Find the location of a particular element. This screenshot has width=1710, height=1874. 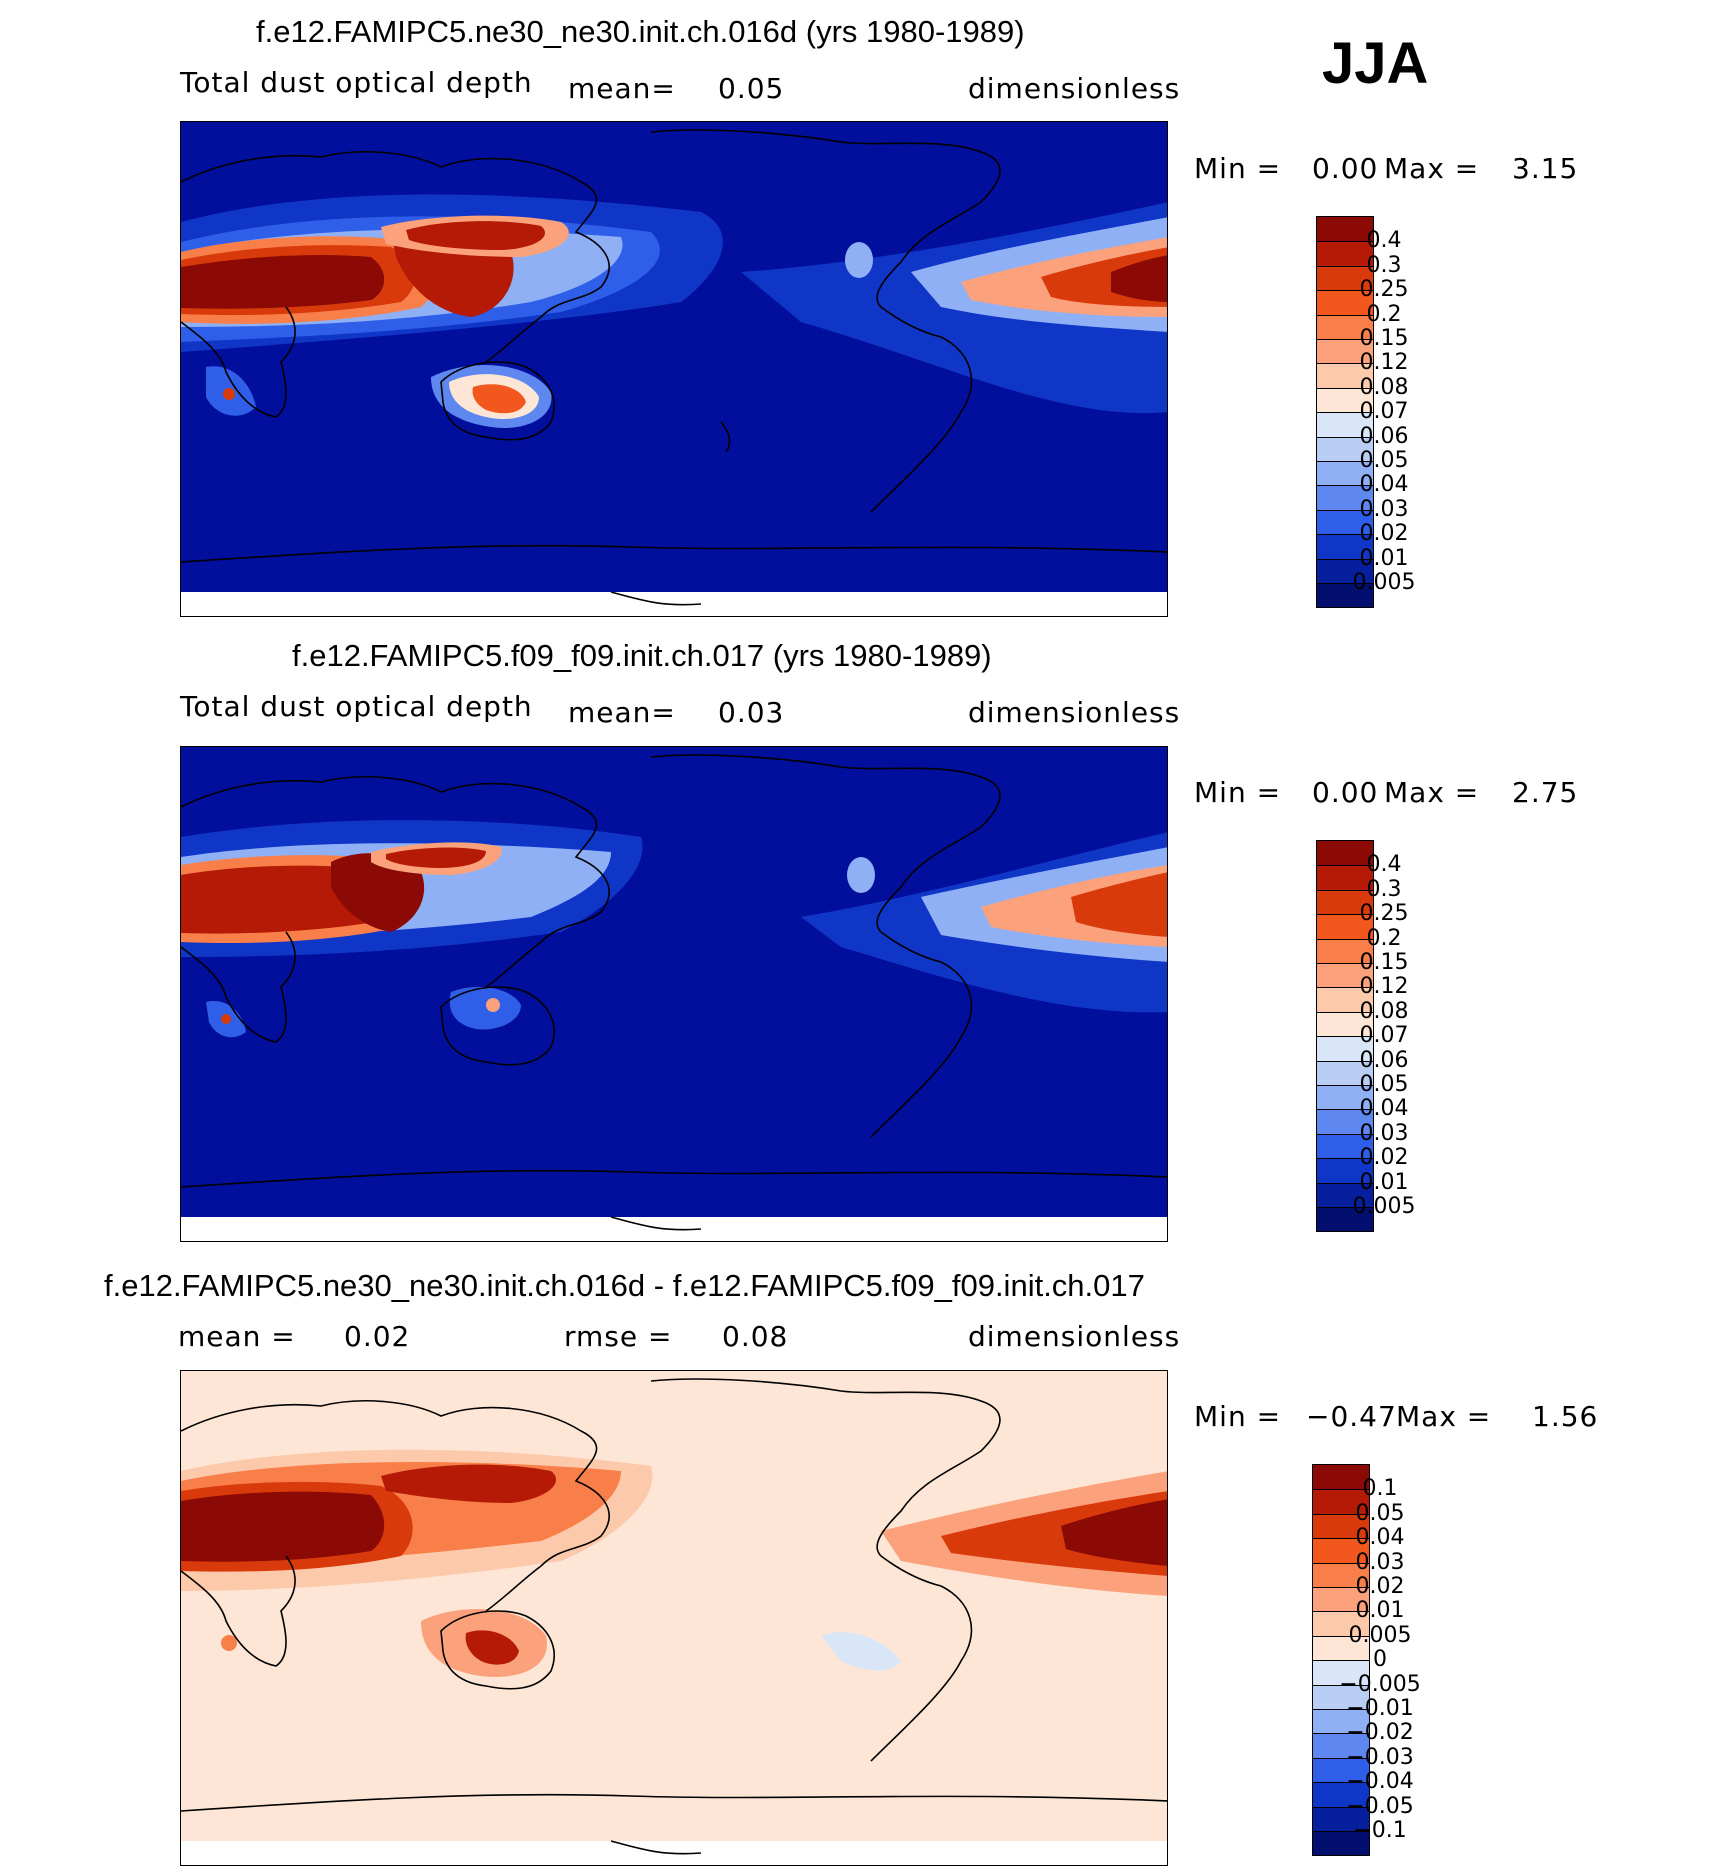

colorbar-tick-label: 0.3 is located at coordinates (1384, 265).